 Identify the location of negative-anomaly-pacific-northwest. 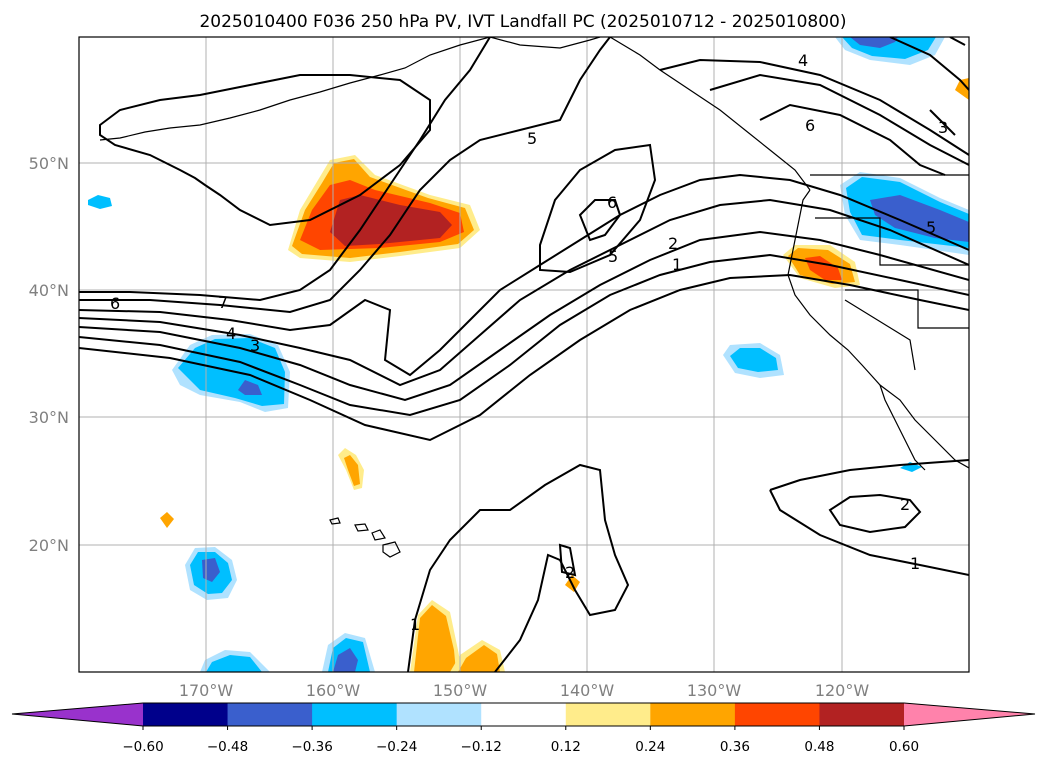
(904, 213).